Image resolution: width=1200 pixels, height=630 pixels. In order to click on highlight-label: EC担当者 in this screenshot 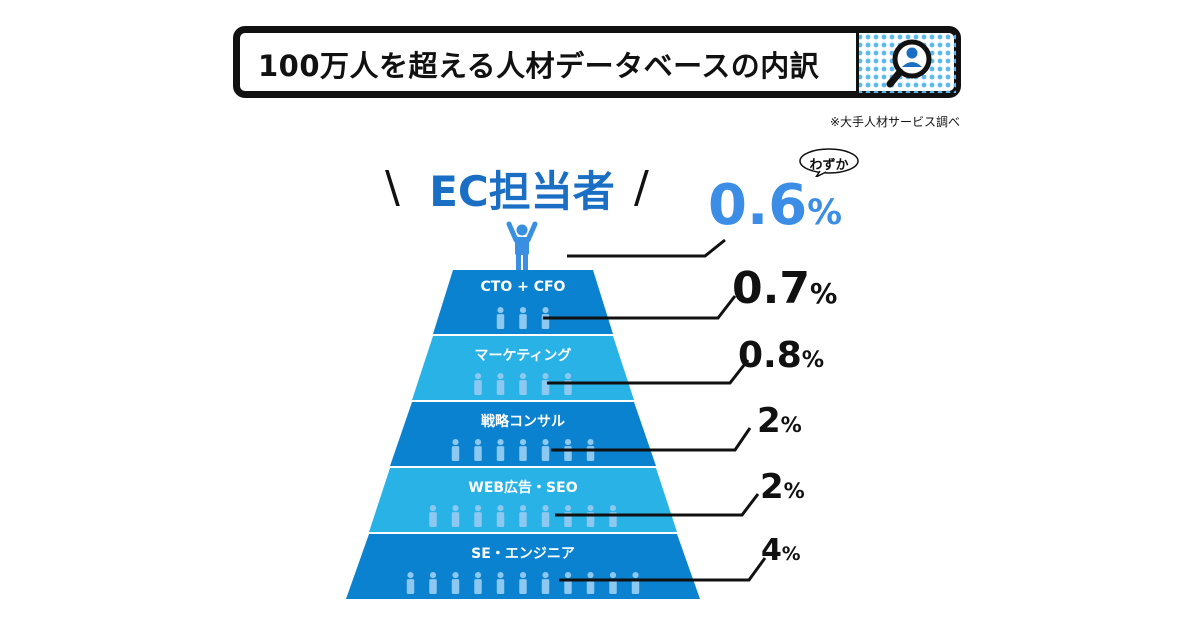, I will do `click(522, 191)`.